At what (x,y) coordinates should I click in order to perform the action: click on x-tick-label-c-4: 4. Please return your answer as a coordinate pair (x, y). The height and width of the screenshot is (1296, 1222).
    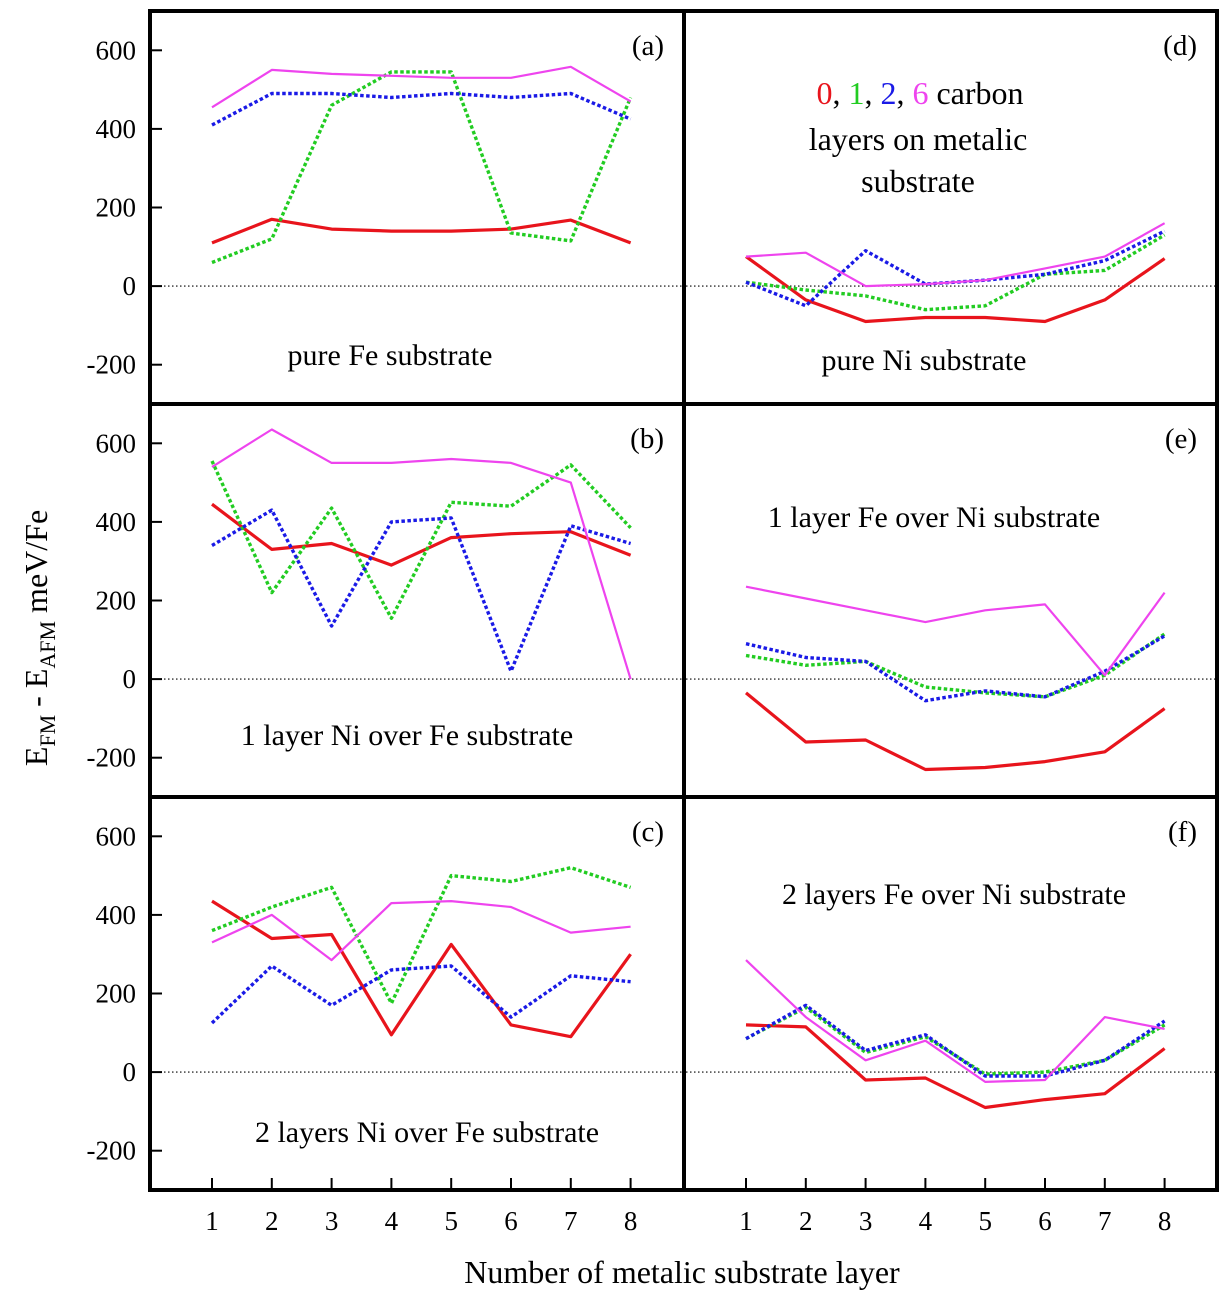
    Looking at the image, I should click on (392, 1221).